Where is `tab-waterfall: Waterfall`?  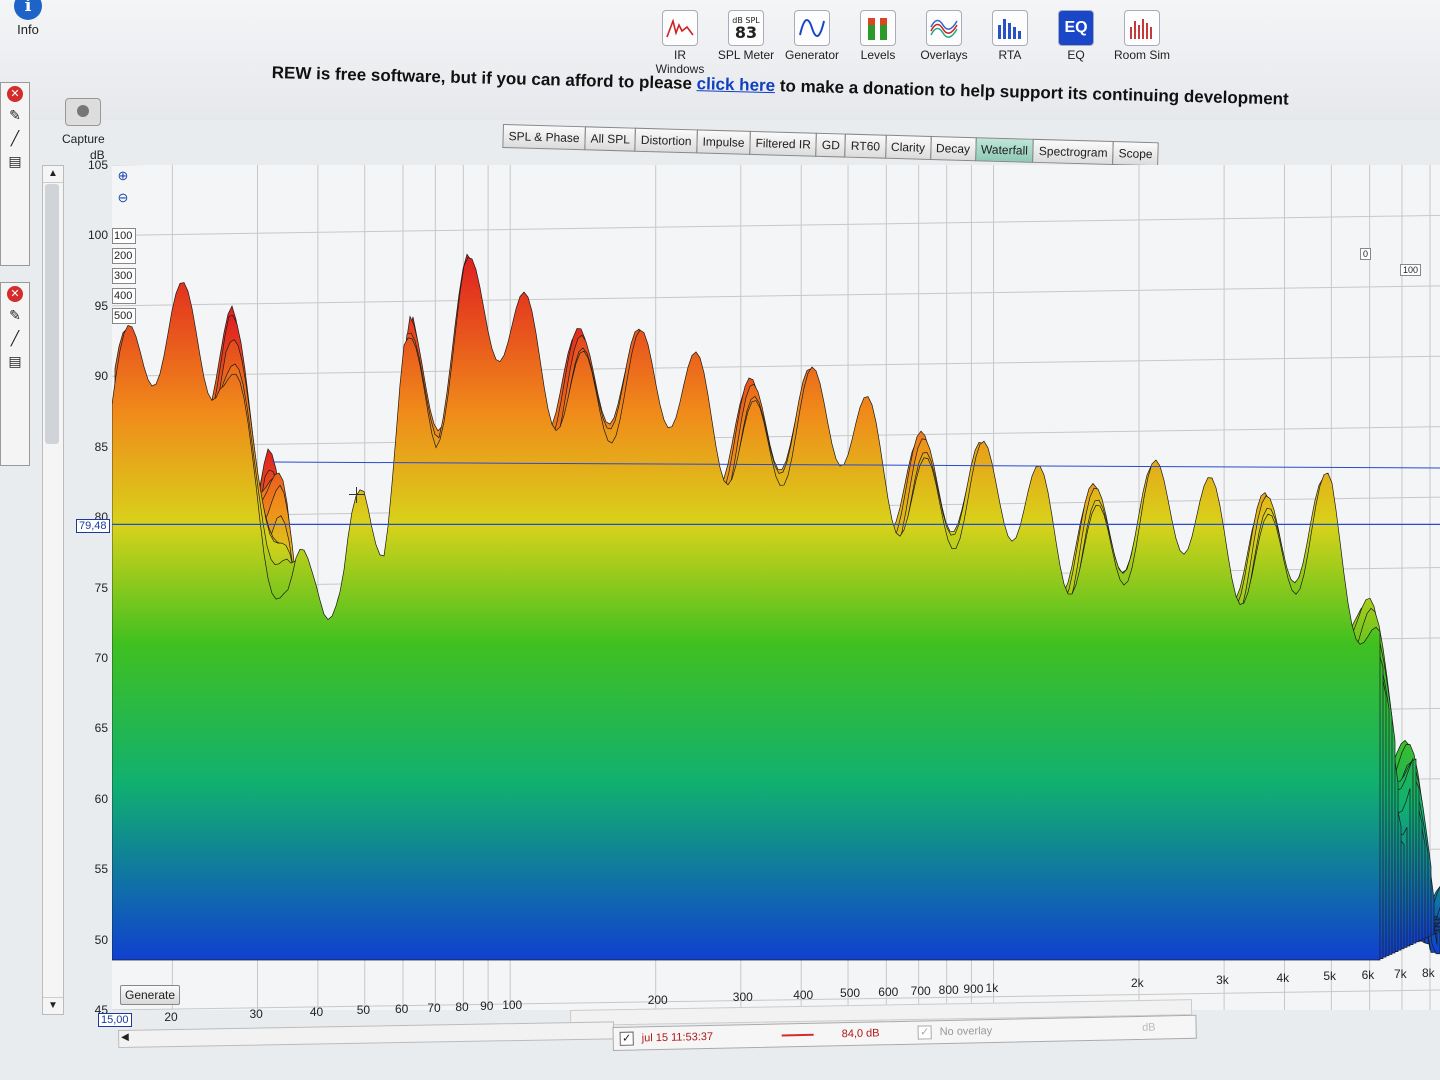 tab-waterfall: Waterfall is located at coordinates (1004, 150).